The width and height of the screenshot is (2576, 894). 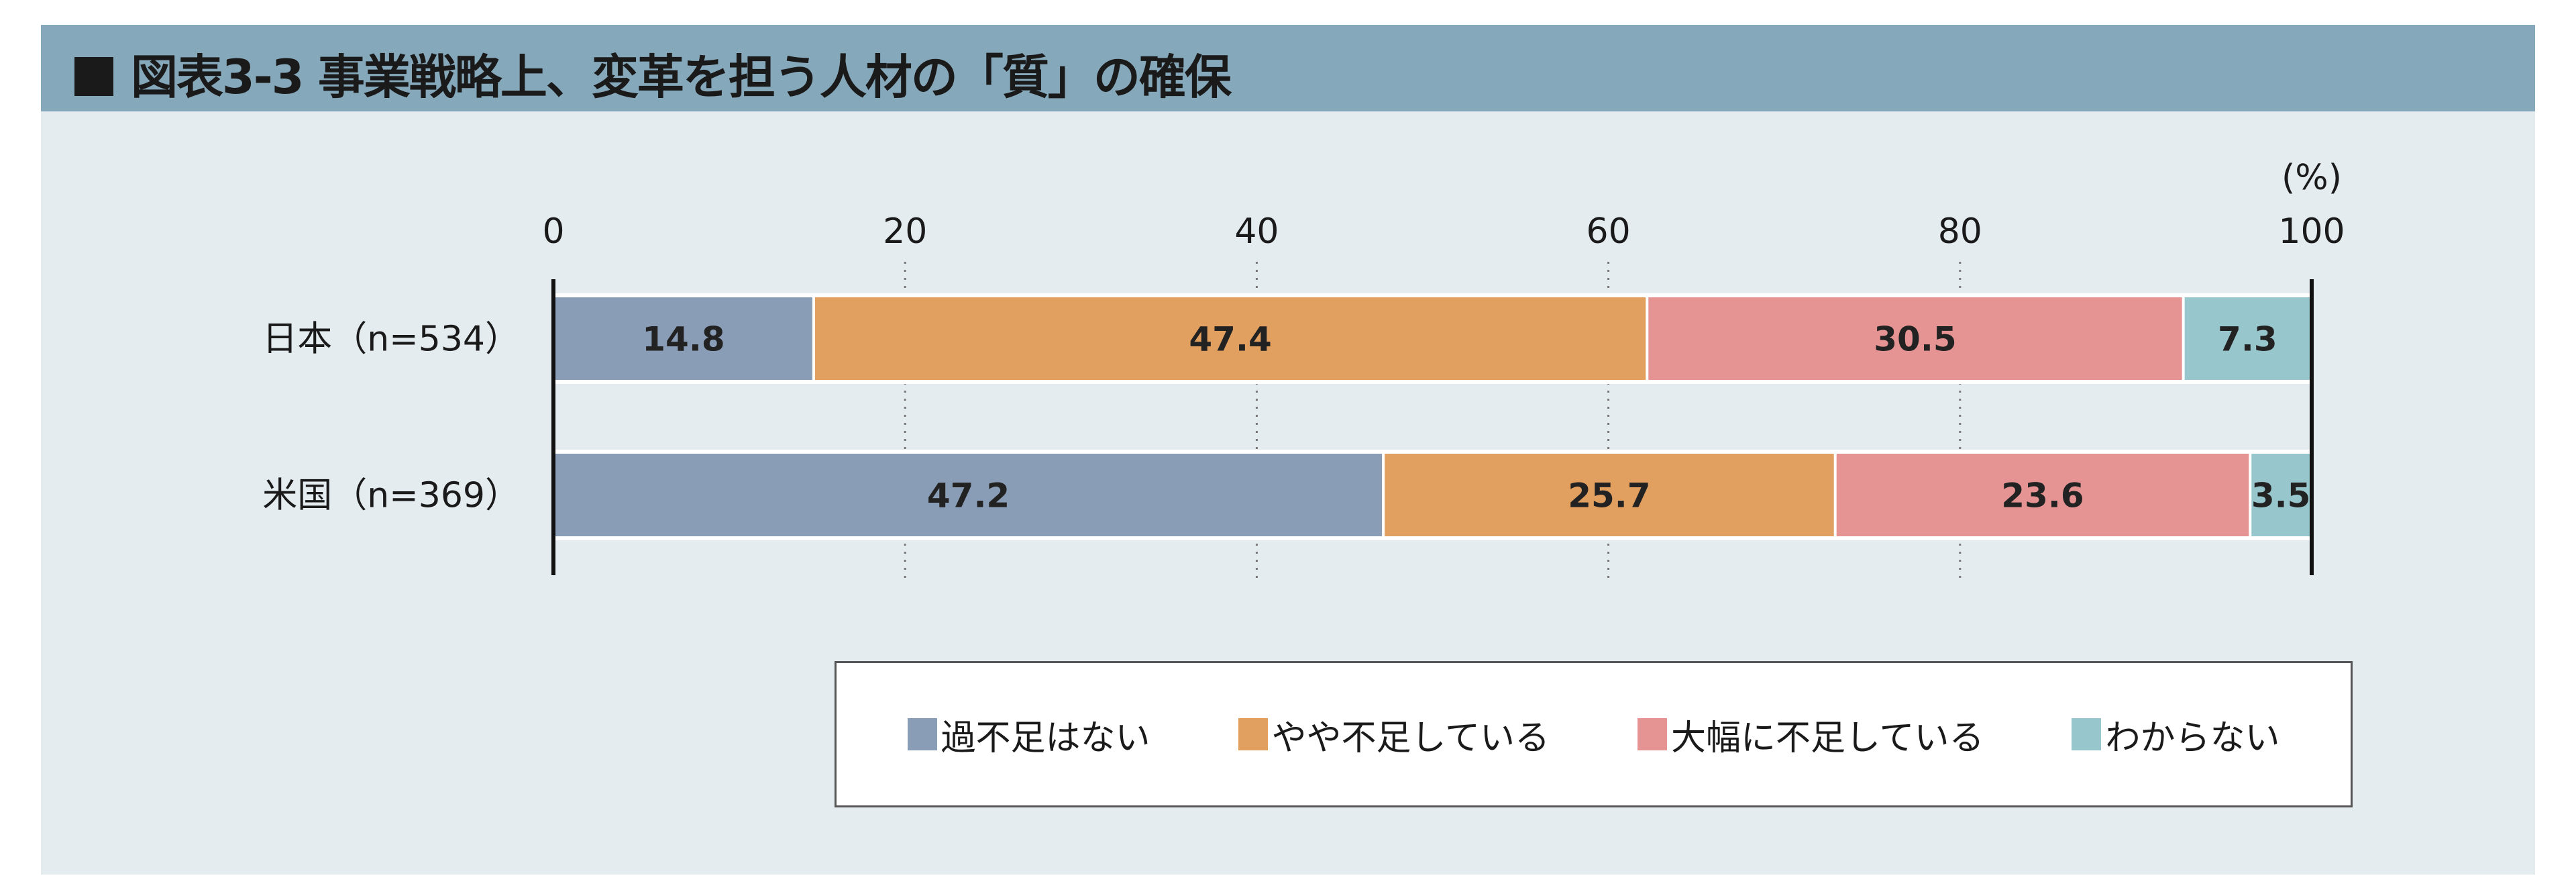 I want to click on legend-label: わからない, so click(x=2192, y=738).